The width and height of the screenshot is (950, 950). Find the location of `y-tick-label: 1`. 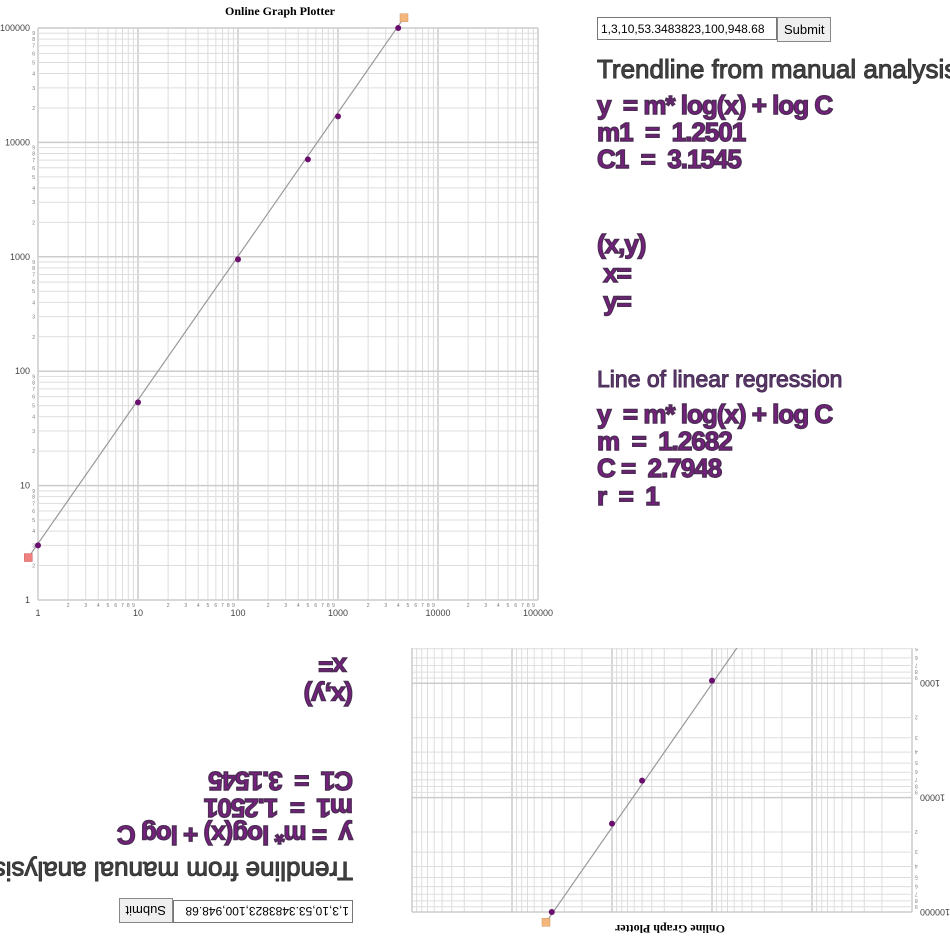

y-tick-label: 1 is located at coordinates (27, 600).